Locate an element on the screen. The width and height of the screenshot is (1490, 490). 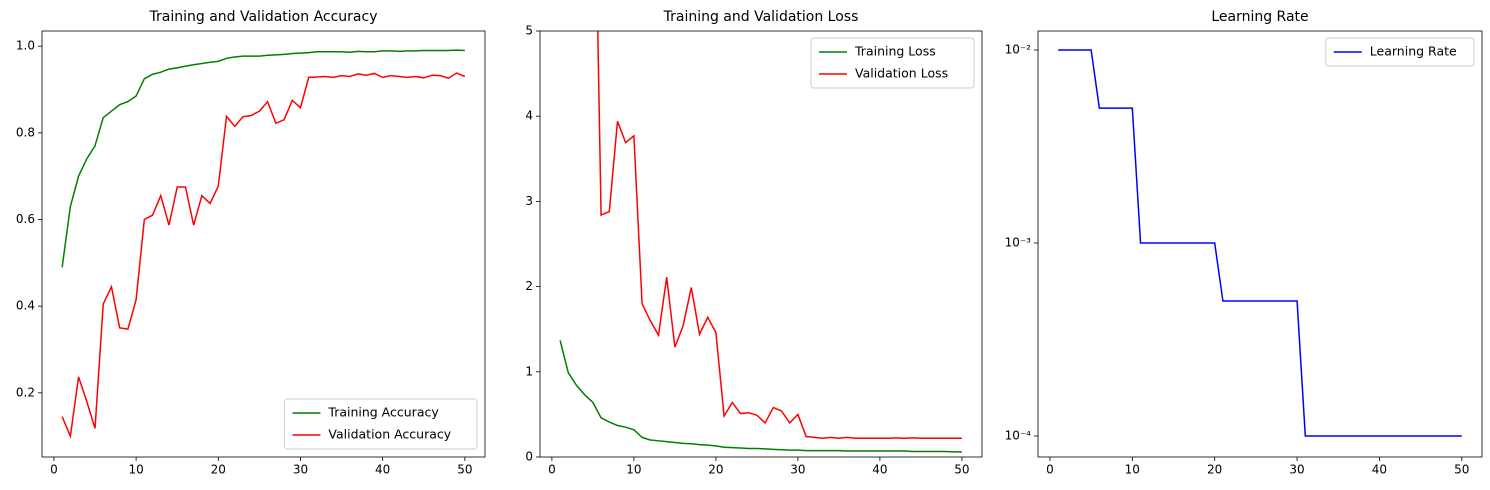
y-tick-label: 3 is located at coordinates (529, 201).